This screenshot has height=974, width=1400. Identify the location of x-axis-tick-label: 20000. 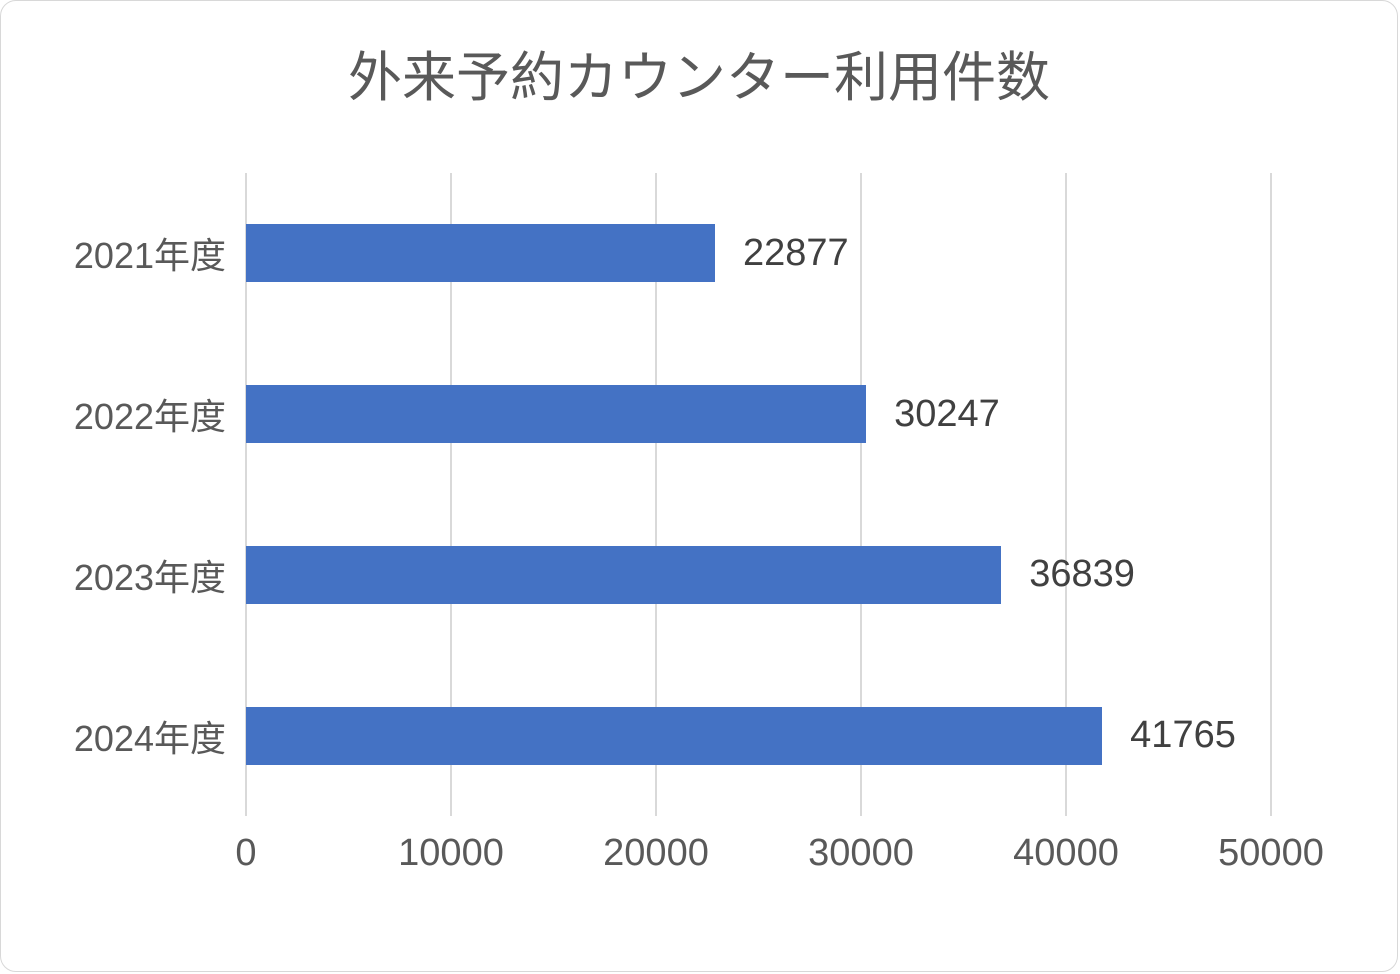
(656, 853).